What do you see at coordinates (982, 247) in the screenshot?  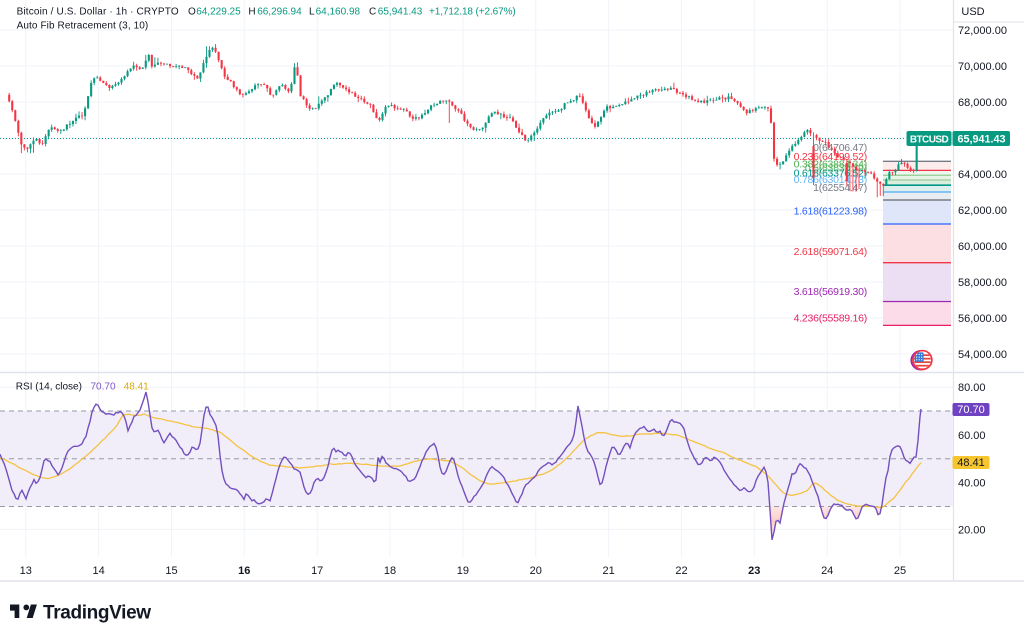 I see `svg-text: 60,000.00` at bounding box center [982, 247].